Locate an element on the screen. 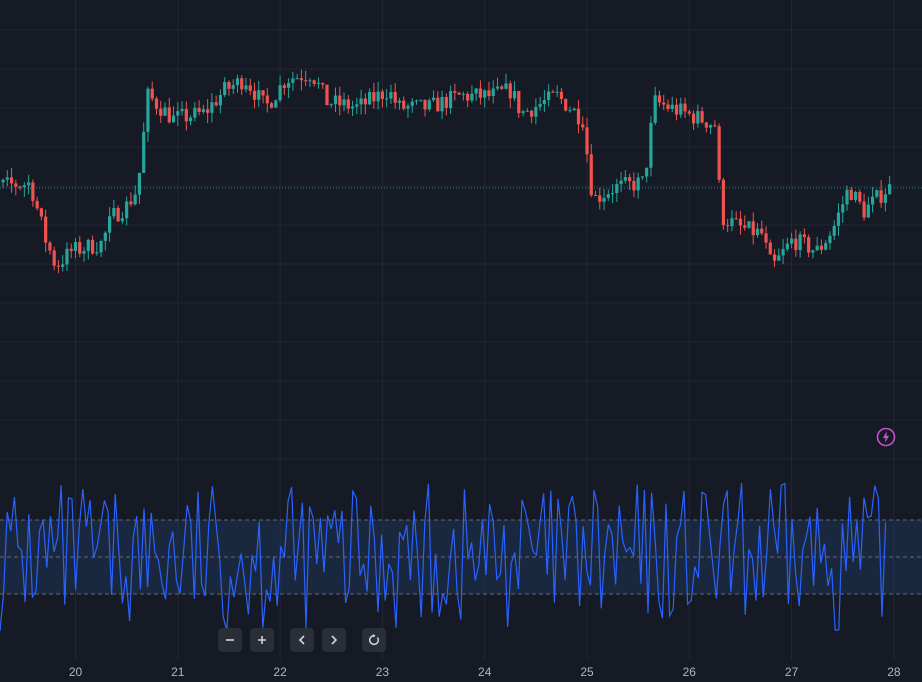 Image resolution: width=922 pixels, height=682 pixels. x-tick-label: 27 is located at coordinates (792, 672).